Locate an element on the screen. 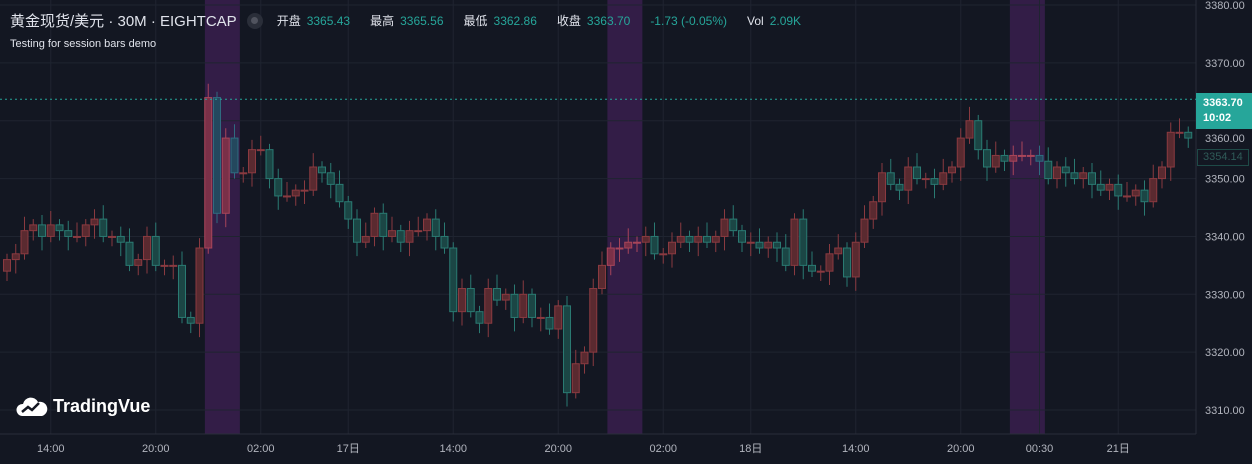 The image size is (1252, 464). indicator-subtitle: Testing for session bars demo is located at coordinates (83, 44).